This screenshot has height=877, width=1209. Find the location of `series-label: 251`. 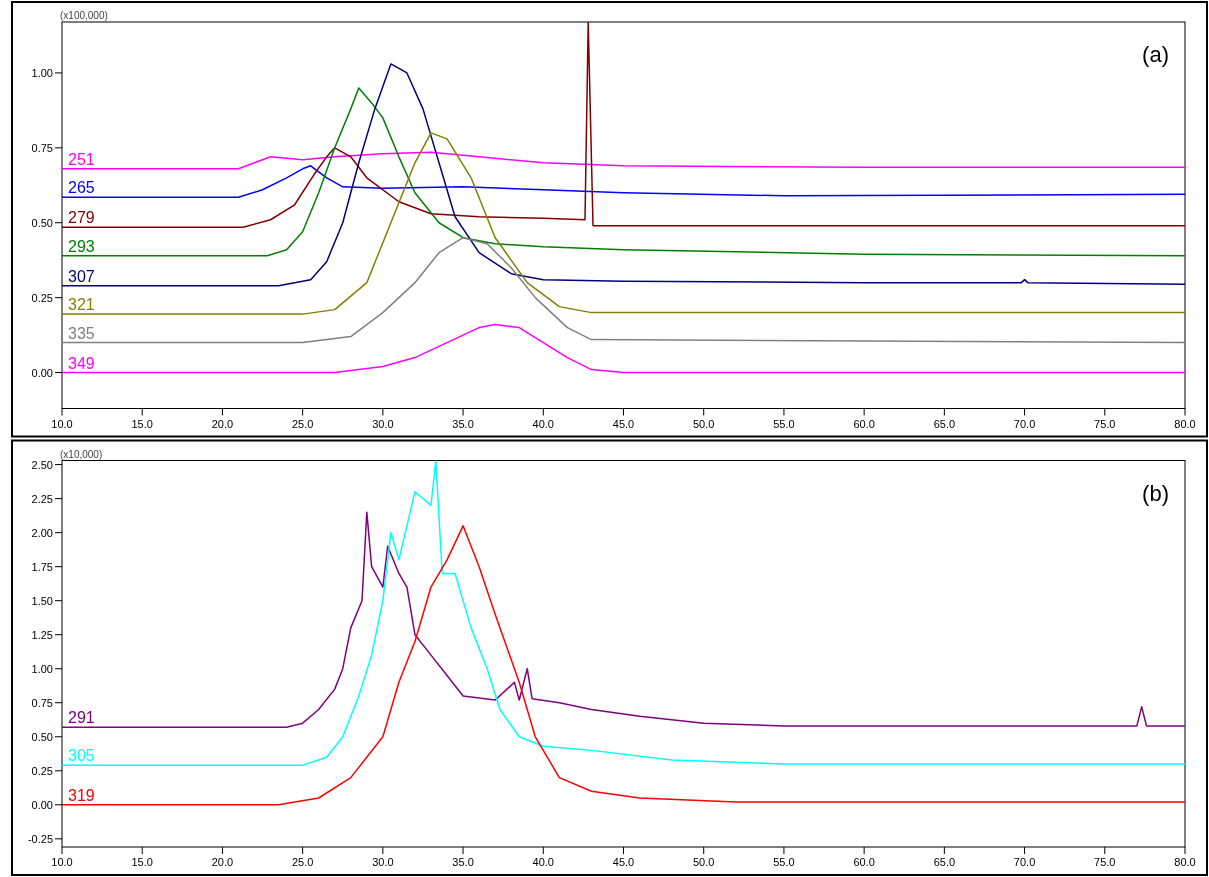

series-label: 251 is located at coordinates (81, 159).